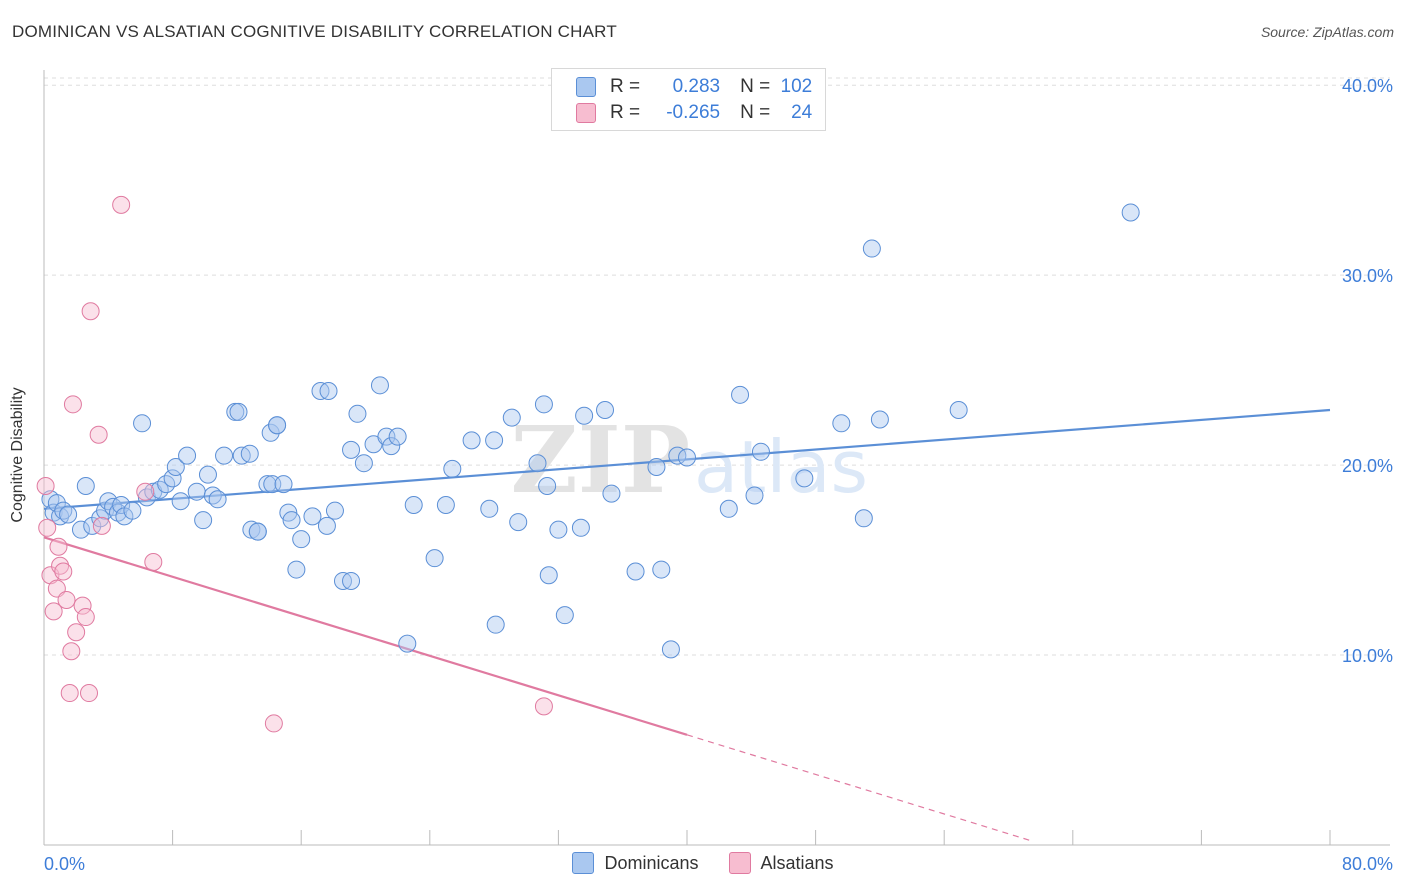 This screenshot has width=1406, height=892. I want to click on legend-label-dominicans: Dominicans, so click(651, 862).